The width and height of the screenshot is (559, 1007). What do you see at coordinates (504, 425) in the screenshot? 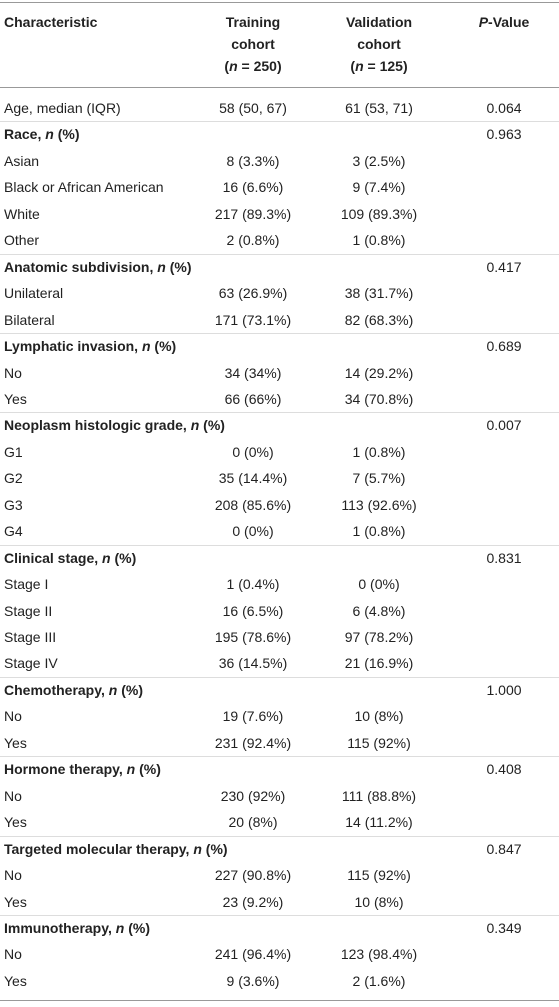
I see `p-cell: 0.007` at bounding box center [504, 425].